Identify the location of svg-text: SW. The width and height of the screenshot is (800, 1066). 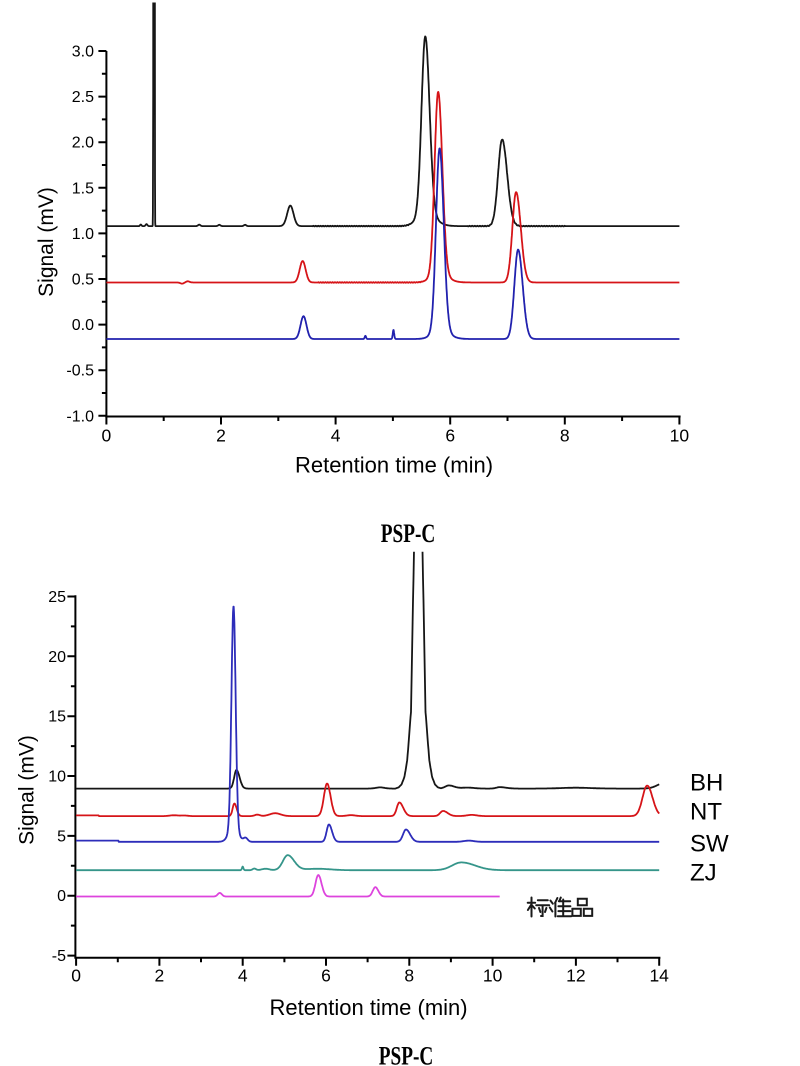
(709, 844).